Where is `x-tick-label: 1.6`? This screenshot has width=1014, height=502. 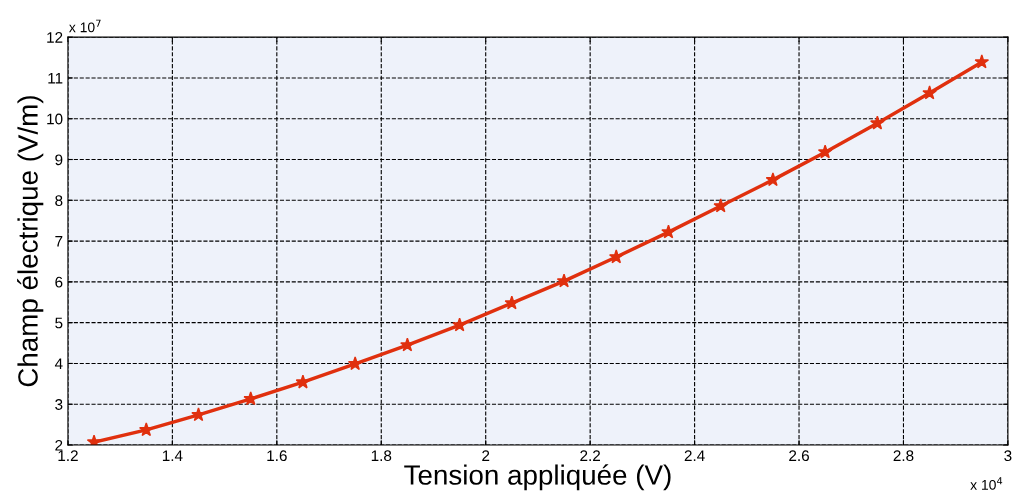 x-tick-label: 1.6 is located at coordinates (277, 456).